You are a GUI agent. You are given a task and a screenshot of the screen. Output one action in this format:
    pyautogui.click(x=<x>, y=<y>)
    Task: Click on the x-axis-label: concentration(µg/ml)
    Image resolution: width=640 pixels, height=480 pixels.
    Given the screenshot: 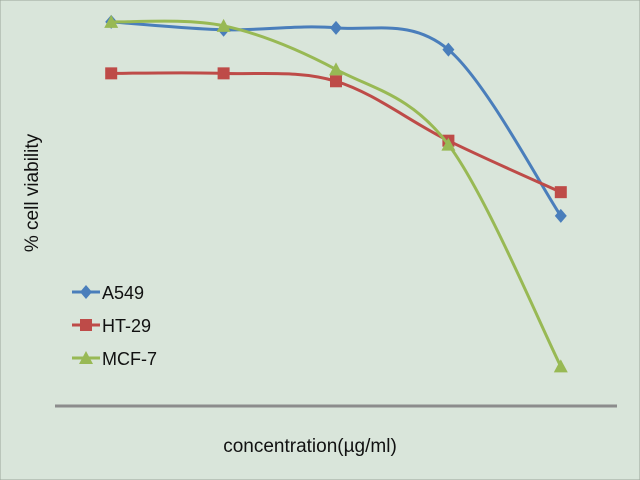 What is the action you would take?
    pyautogui.click(x=310, y=446)
    